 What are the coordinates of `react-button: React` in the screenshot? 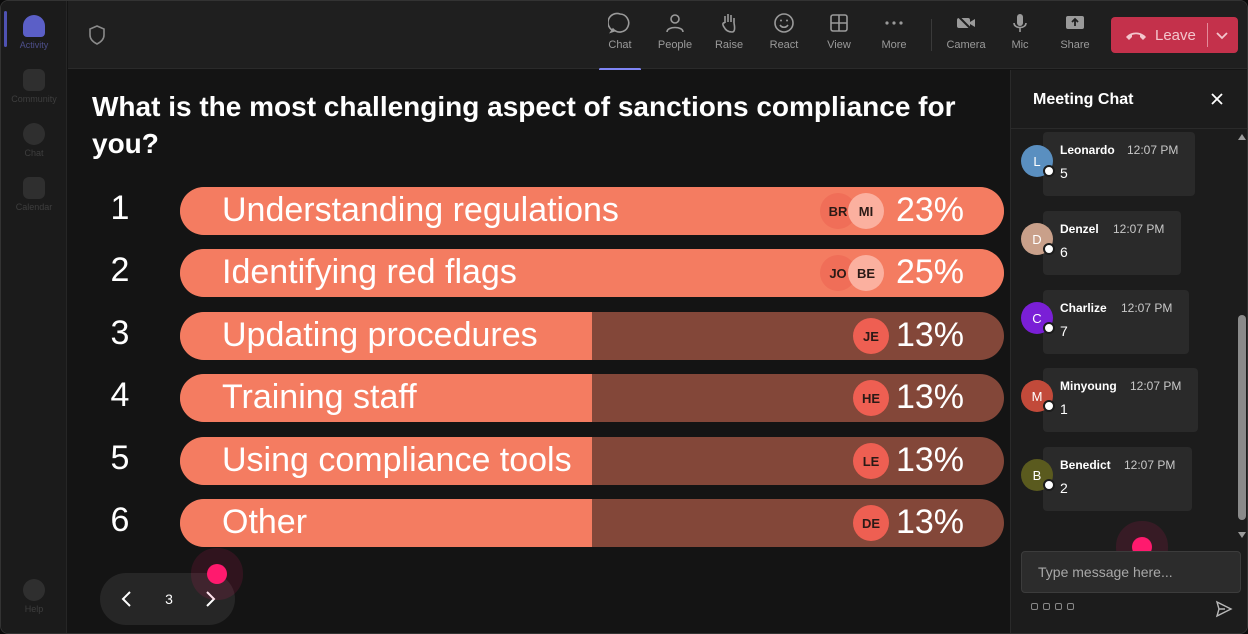 It's located at (784, 37).